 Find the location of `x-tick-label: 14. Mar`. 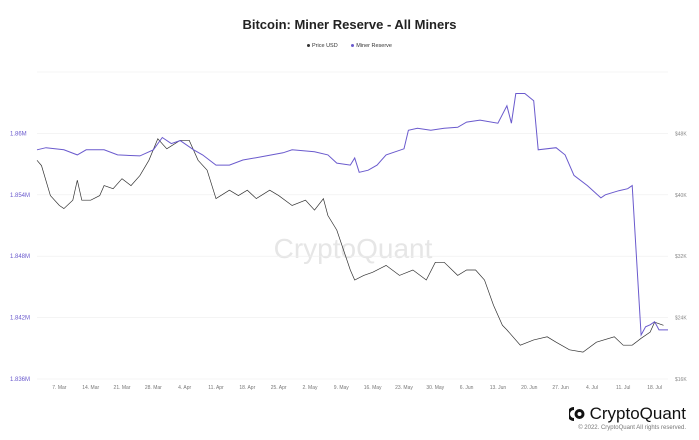

x-tick-label: 14. Mar is located at coordinates (90, 388).